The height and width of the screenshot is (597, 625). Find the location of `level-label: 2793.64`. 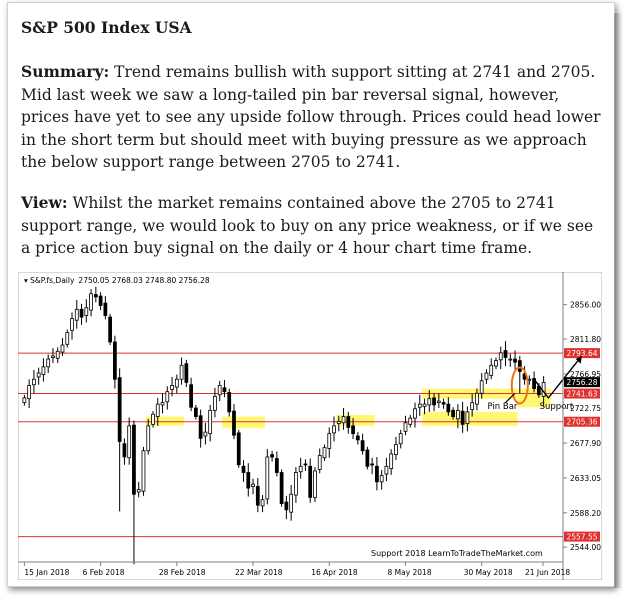

level-label: 2793.64 is located at coordinates (581, 353).